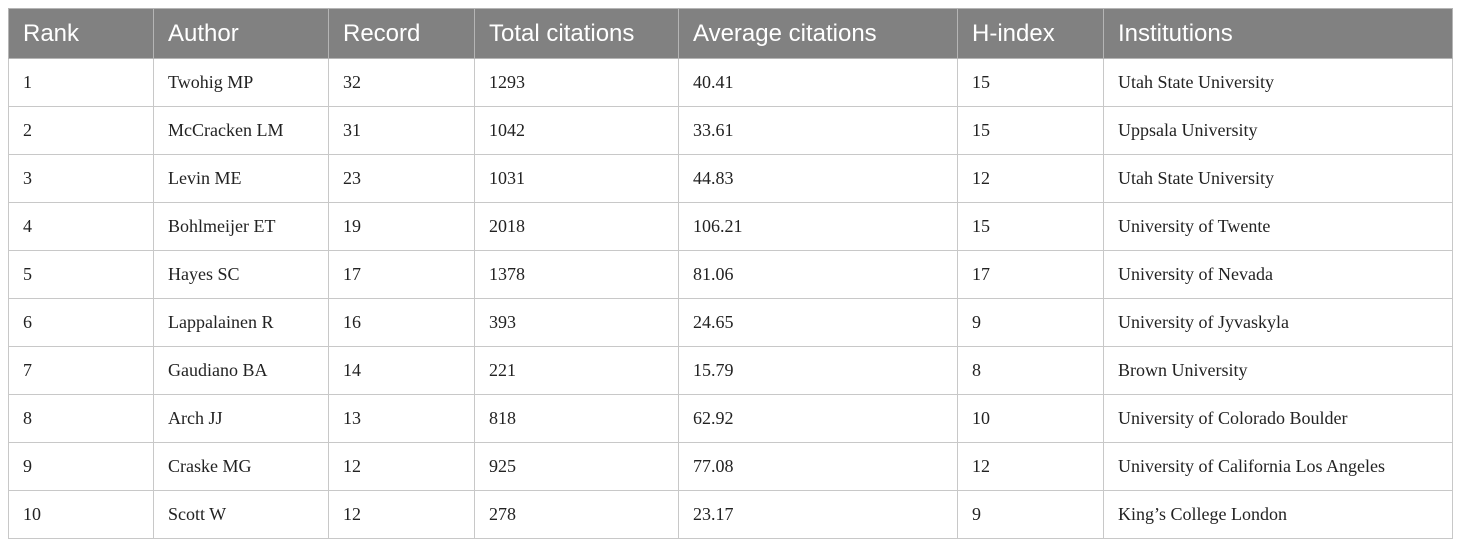 The height and width of the screenshot is (550, 1460). Describe the element at coordinates (1030, 33) in the screenshot. I see `header-cell: H-index` at that location.